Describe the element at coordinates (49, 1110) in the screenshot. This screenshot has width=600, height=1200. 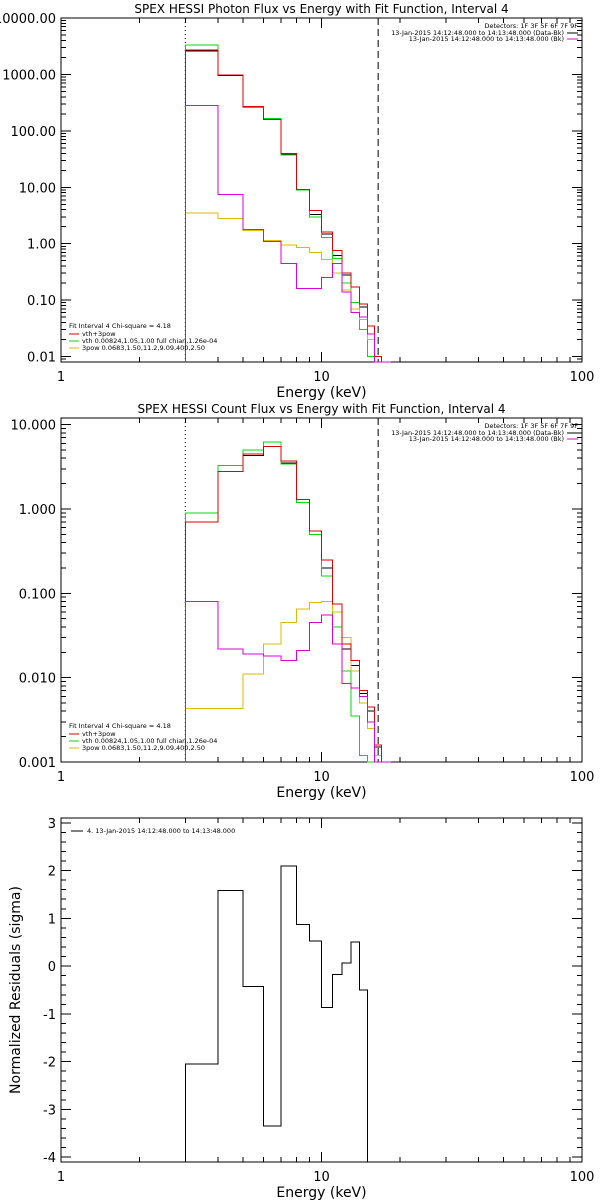
I see `y-tick-label: -3` at that location.